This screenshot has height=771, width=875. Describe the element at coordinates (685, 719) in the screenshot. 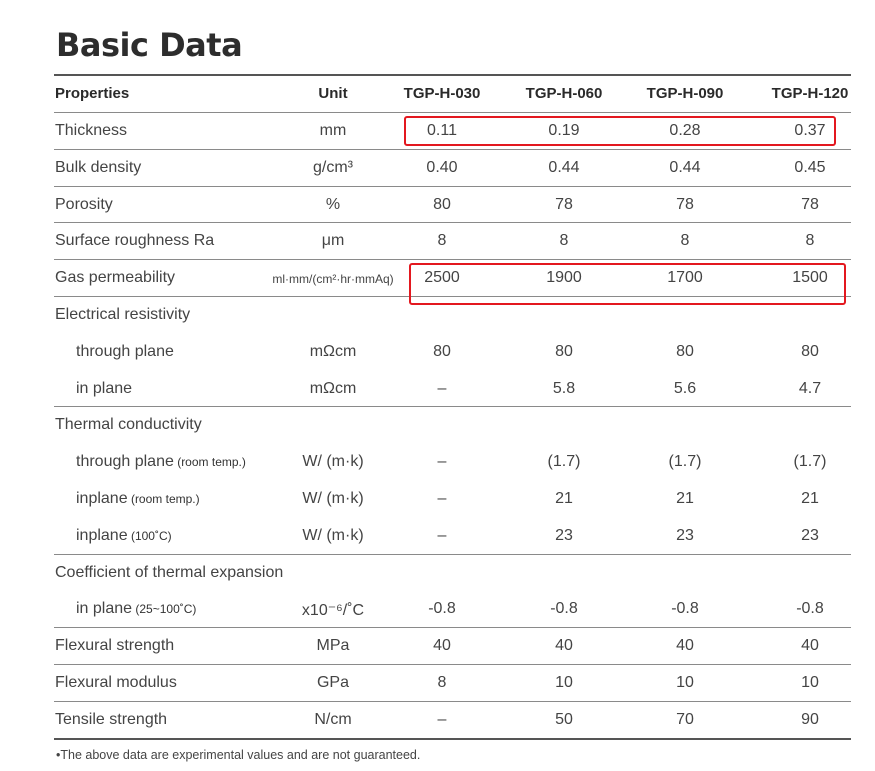

I see `row-value: 70` at that location.